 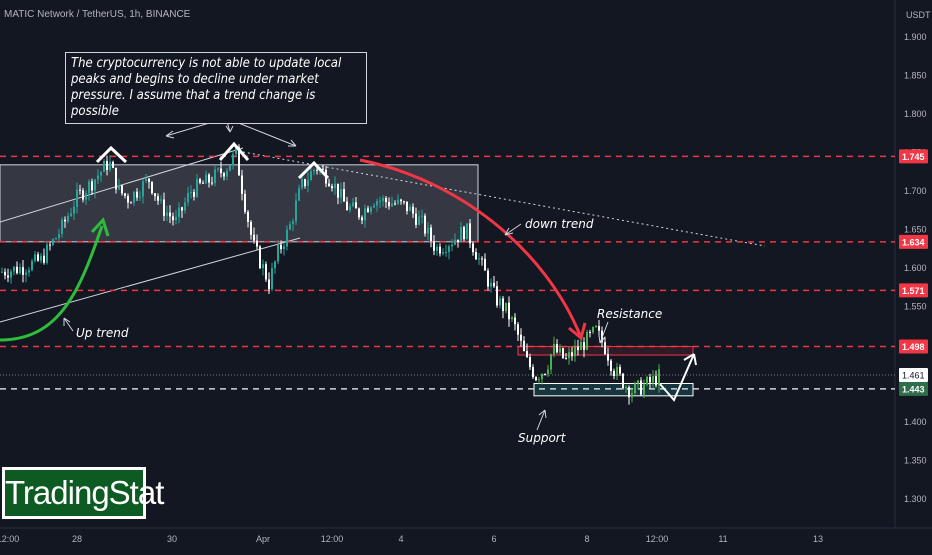 What do you see at coordinates (913, 388) in the screenshot?
I see `level-badge: 1.443` at bounding box center [913, 388].